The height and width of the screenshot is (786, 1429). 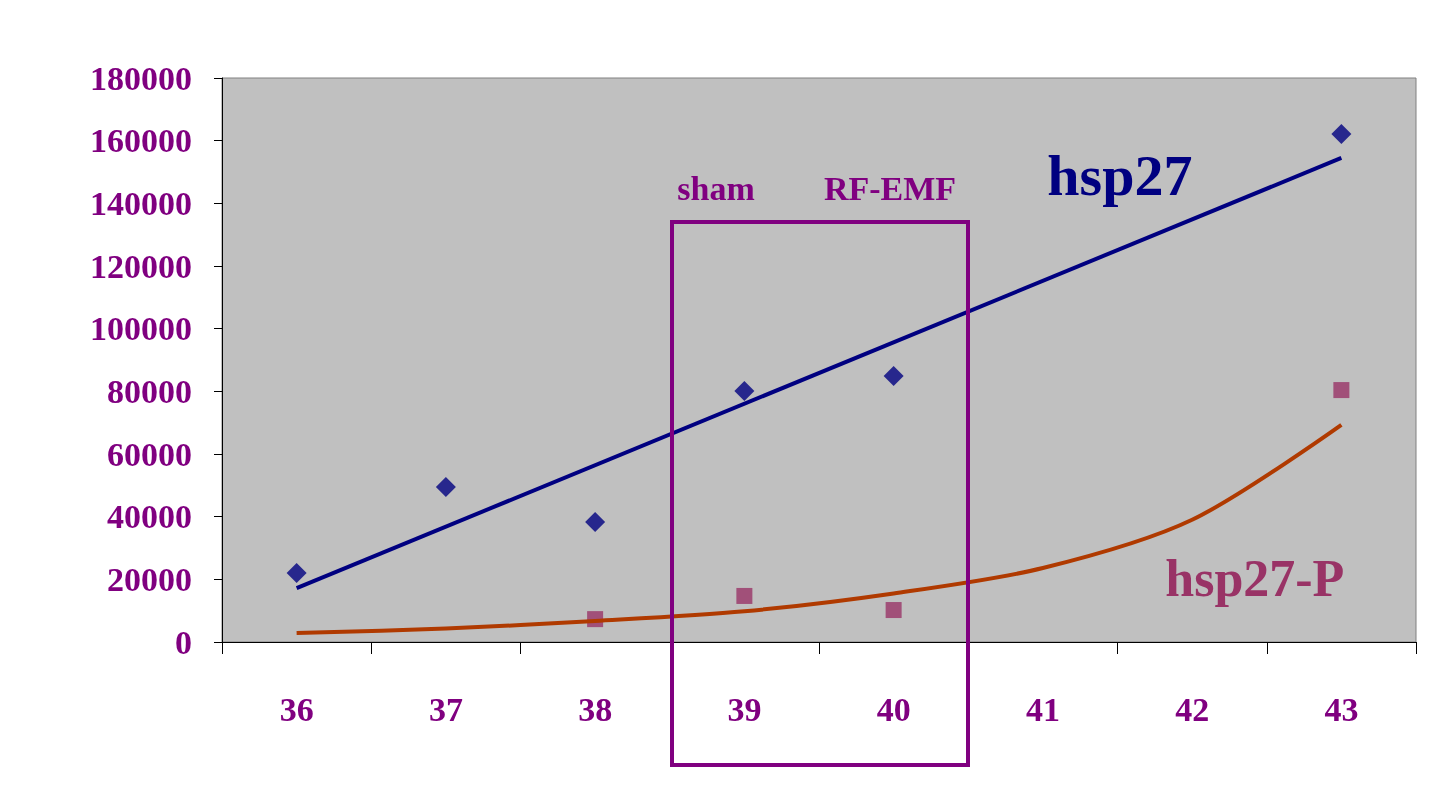 What do you see at coordinates (149, 391) in the screenshot?
I see `y-tick-label: 80000` at bounding box center [149, 391].